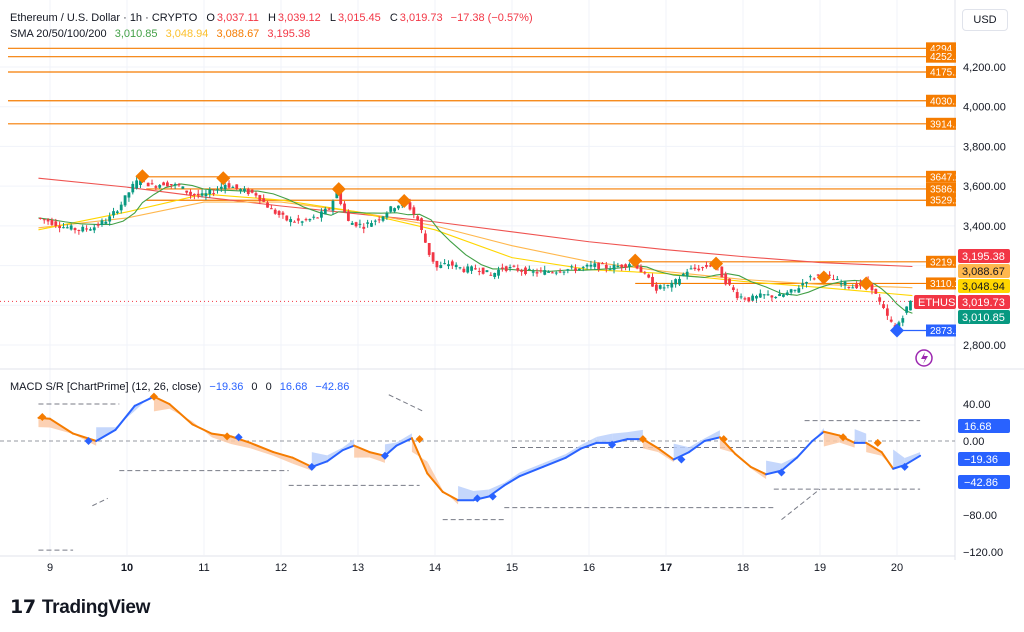 The width and height of the screenshot is (1024, 632). What do you see at coordinates (80, 607) in the screenshot?
I see `tradingview-logo: 𝟭𝟳 TradingView` at bounding box center [80, 607].